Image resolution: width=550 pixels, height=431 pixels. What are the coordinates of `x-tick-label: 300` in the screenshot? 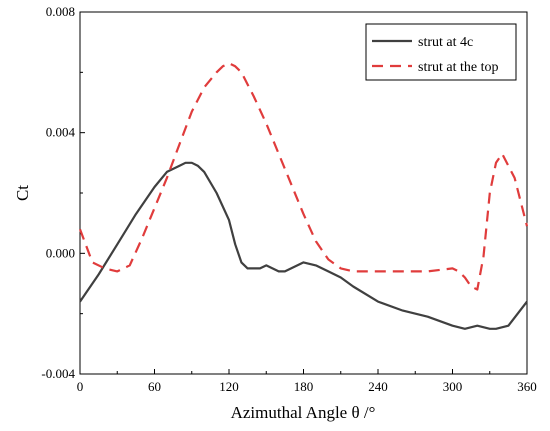 It's located at (453, 386).